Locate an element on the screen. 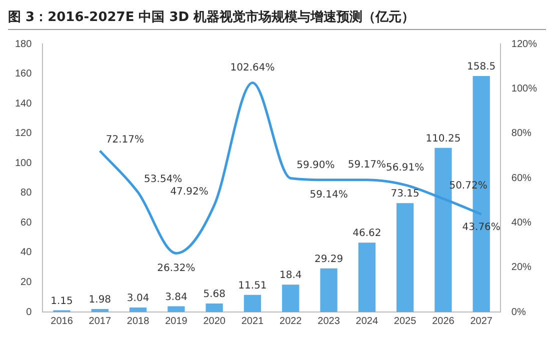  data-label: 72.17% is located at coordinates (125, 140).